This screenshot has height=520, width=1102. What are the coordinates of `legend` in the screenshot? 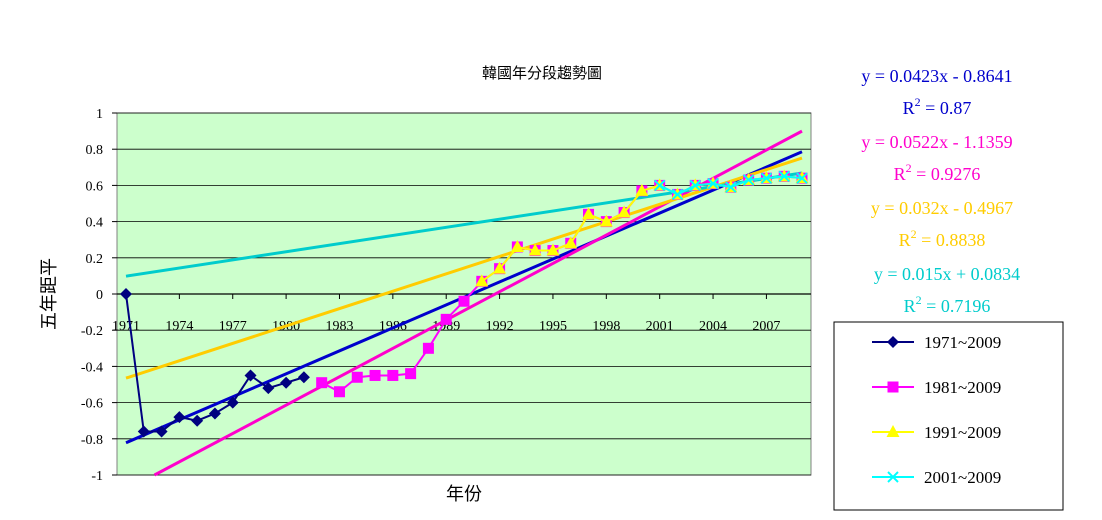 It's located at (948, 416).